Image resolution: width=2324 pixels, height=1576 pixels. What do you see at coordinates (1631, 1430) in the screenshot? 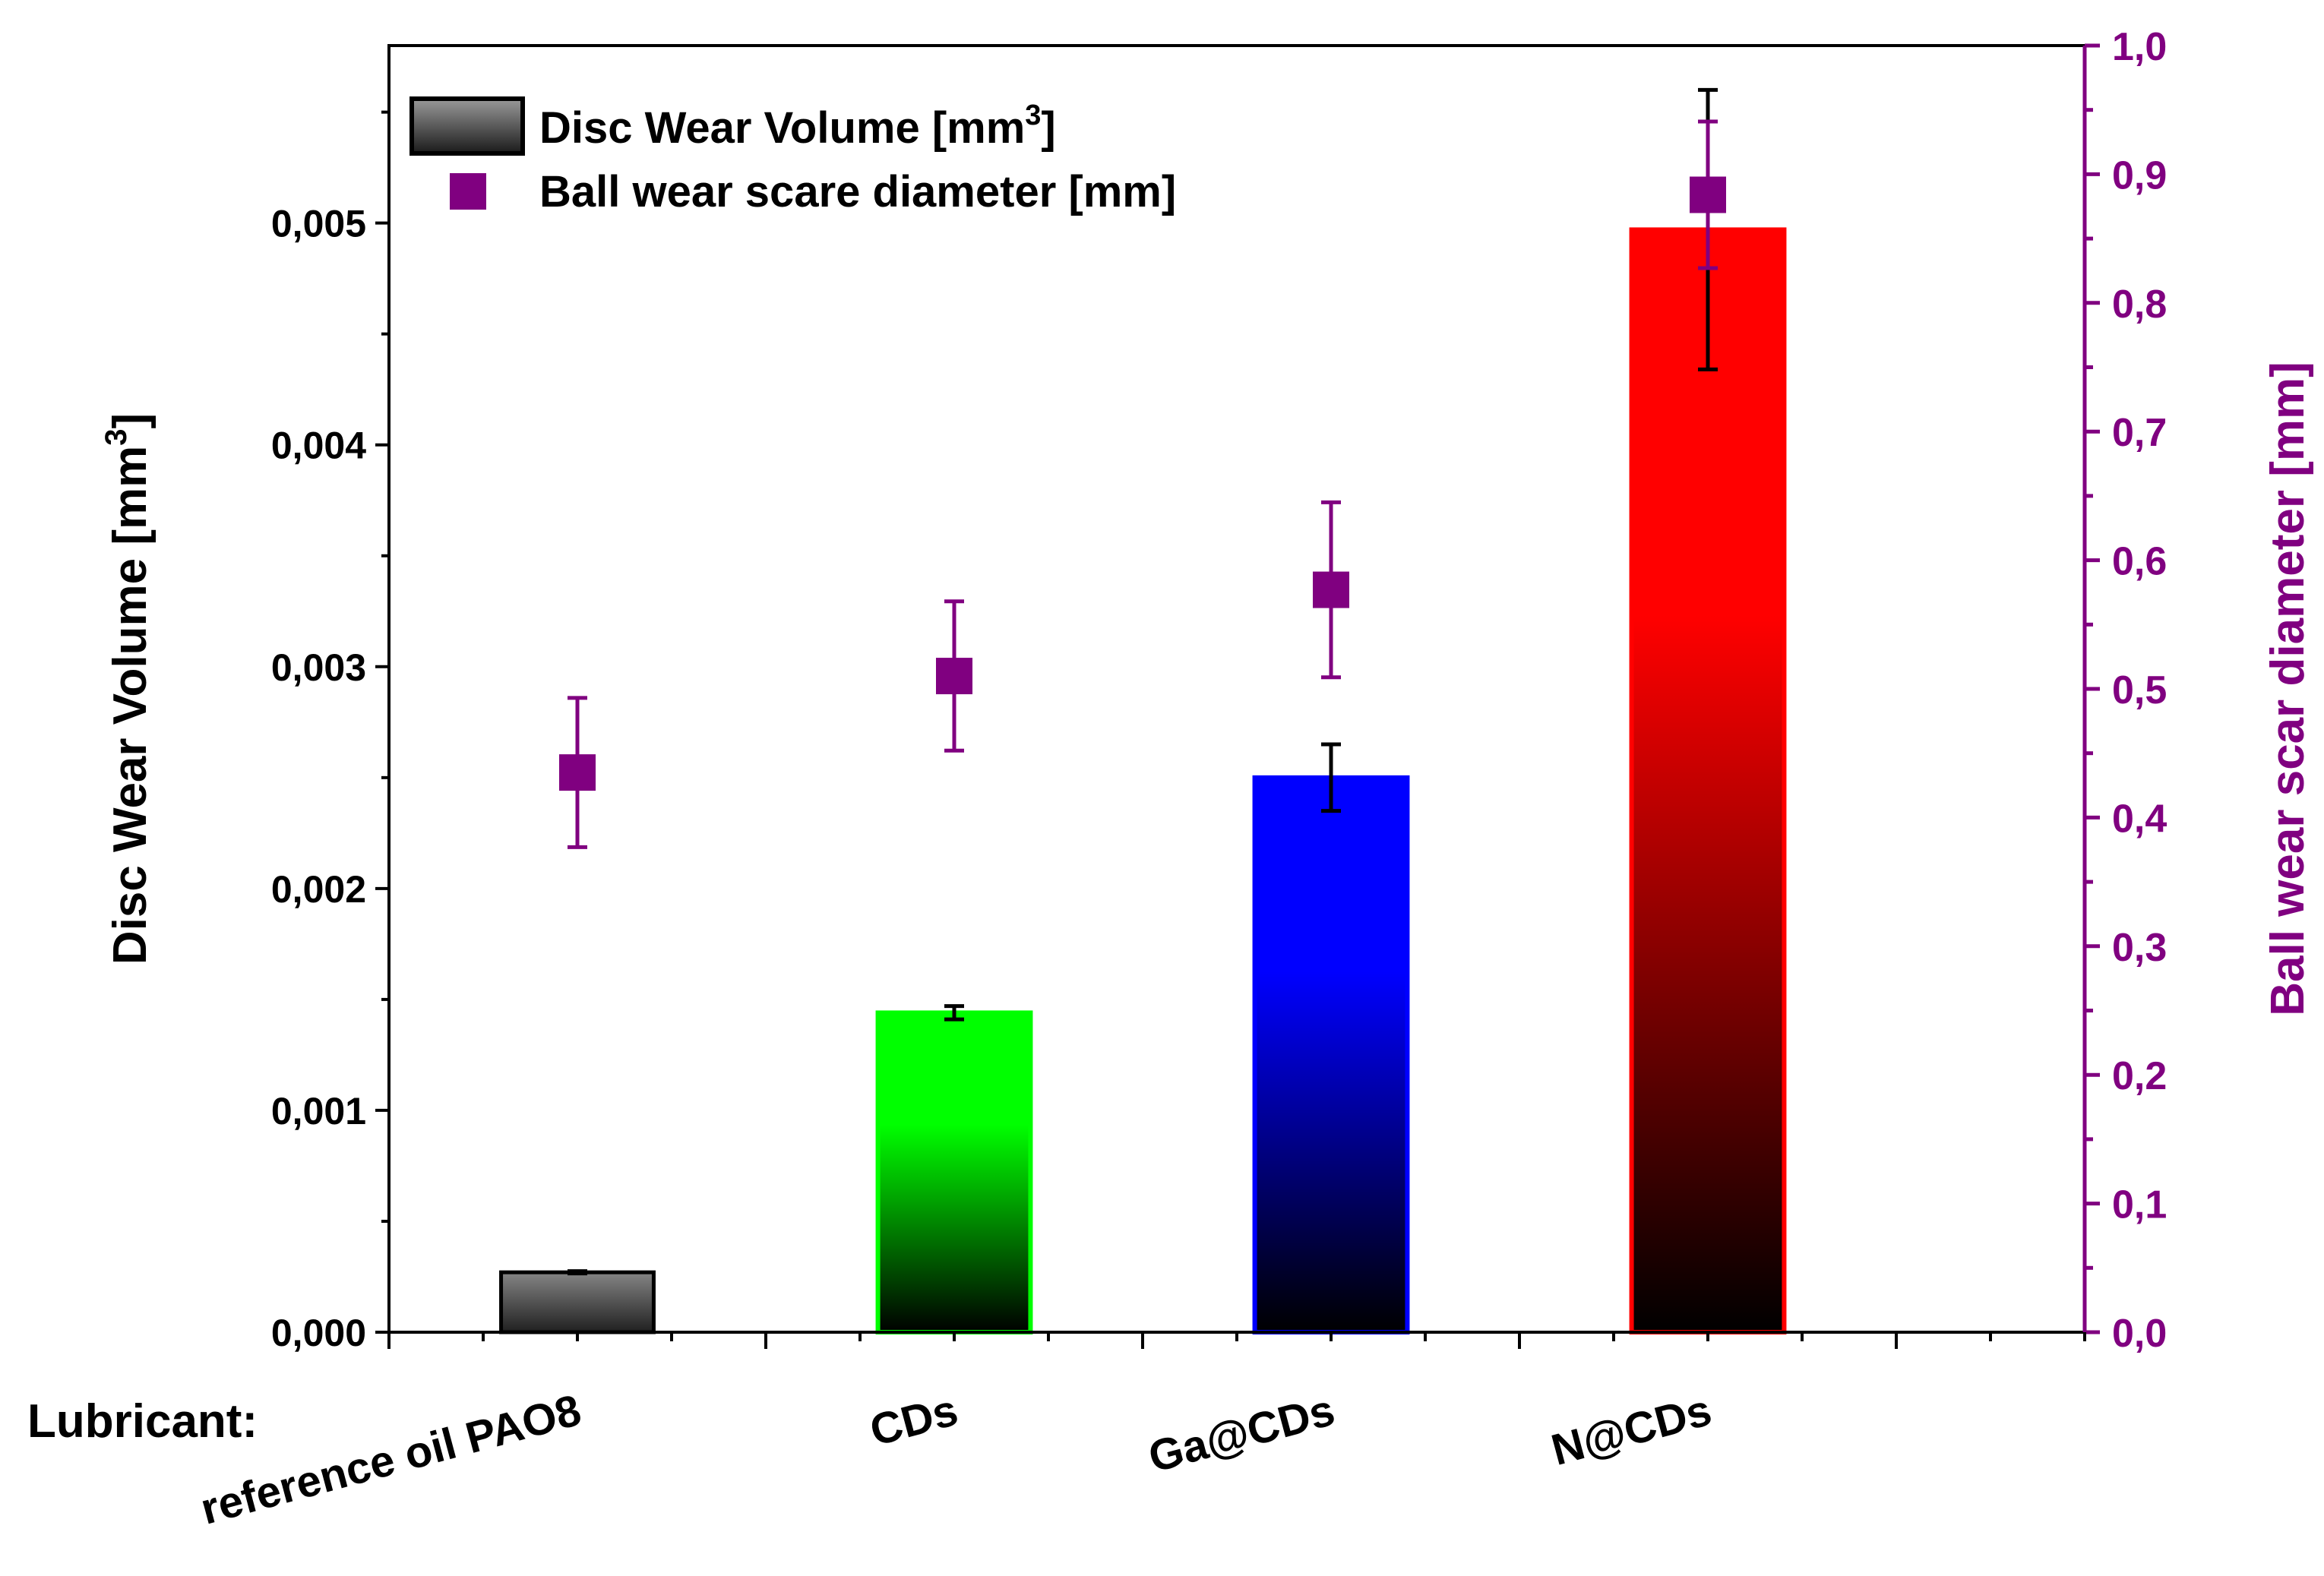
I see `x-label-4: N@CDs` at bounding box center [1631, 1430].